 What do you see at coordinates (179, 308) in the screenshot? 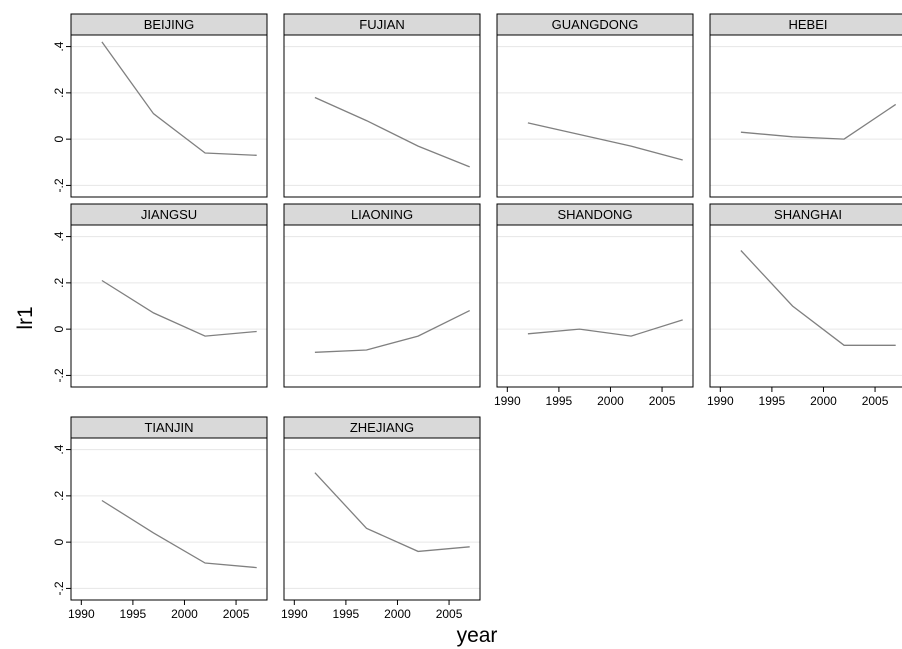
I see `series-line-jiangsu` at bounding box center [179, 308].